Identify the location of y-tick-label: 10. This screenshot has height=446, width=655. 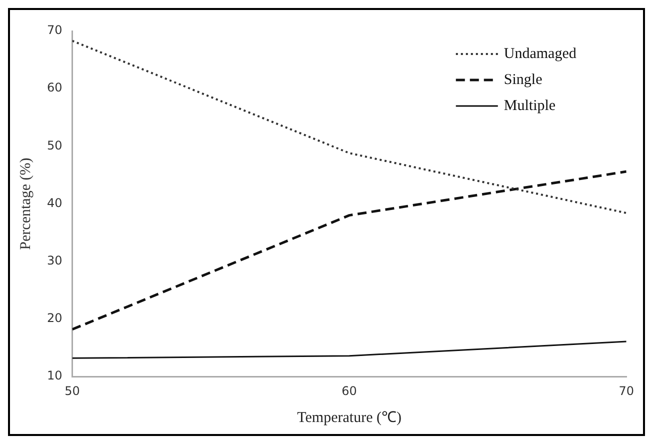
(54, 375).